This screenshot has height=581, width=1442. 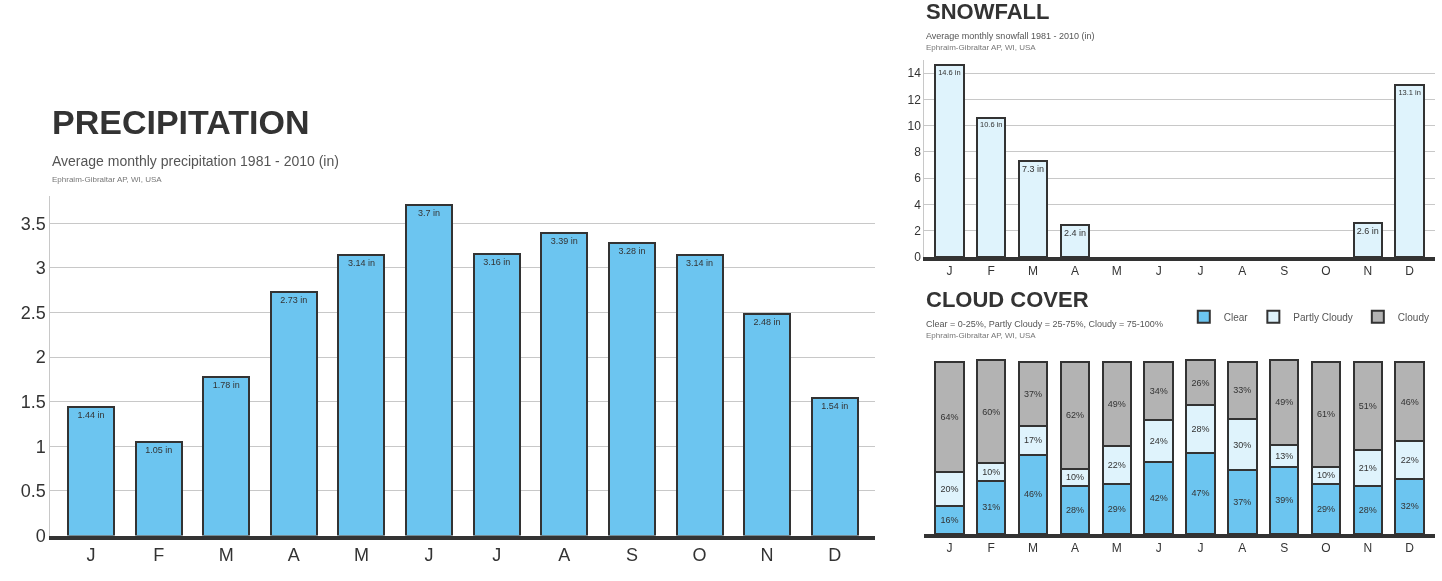 I want to click on data-label: 17%, so click(x=1033, y=440).